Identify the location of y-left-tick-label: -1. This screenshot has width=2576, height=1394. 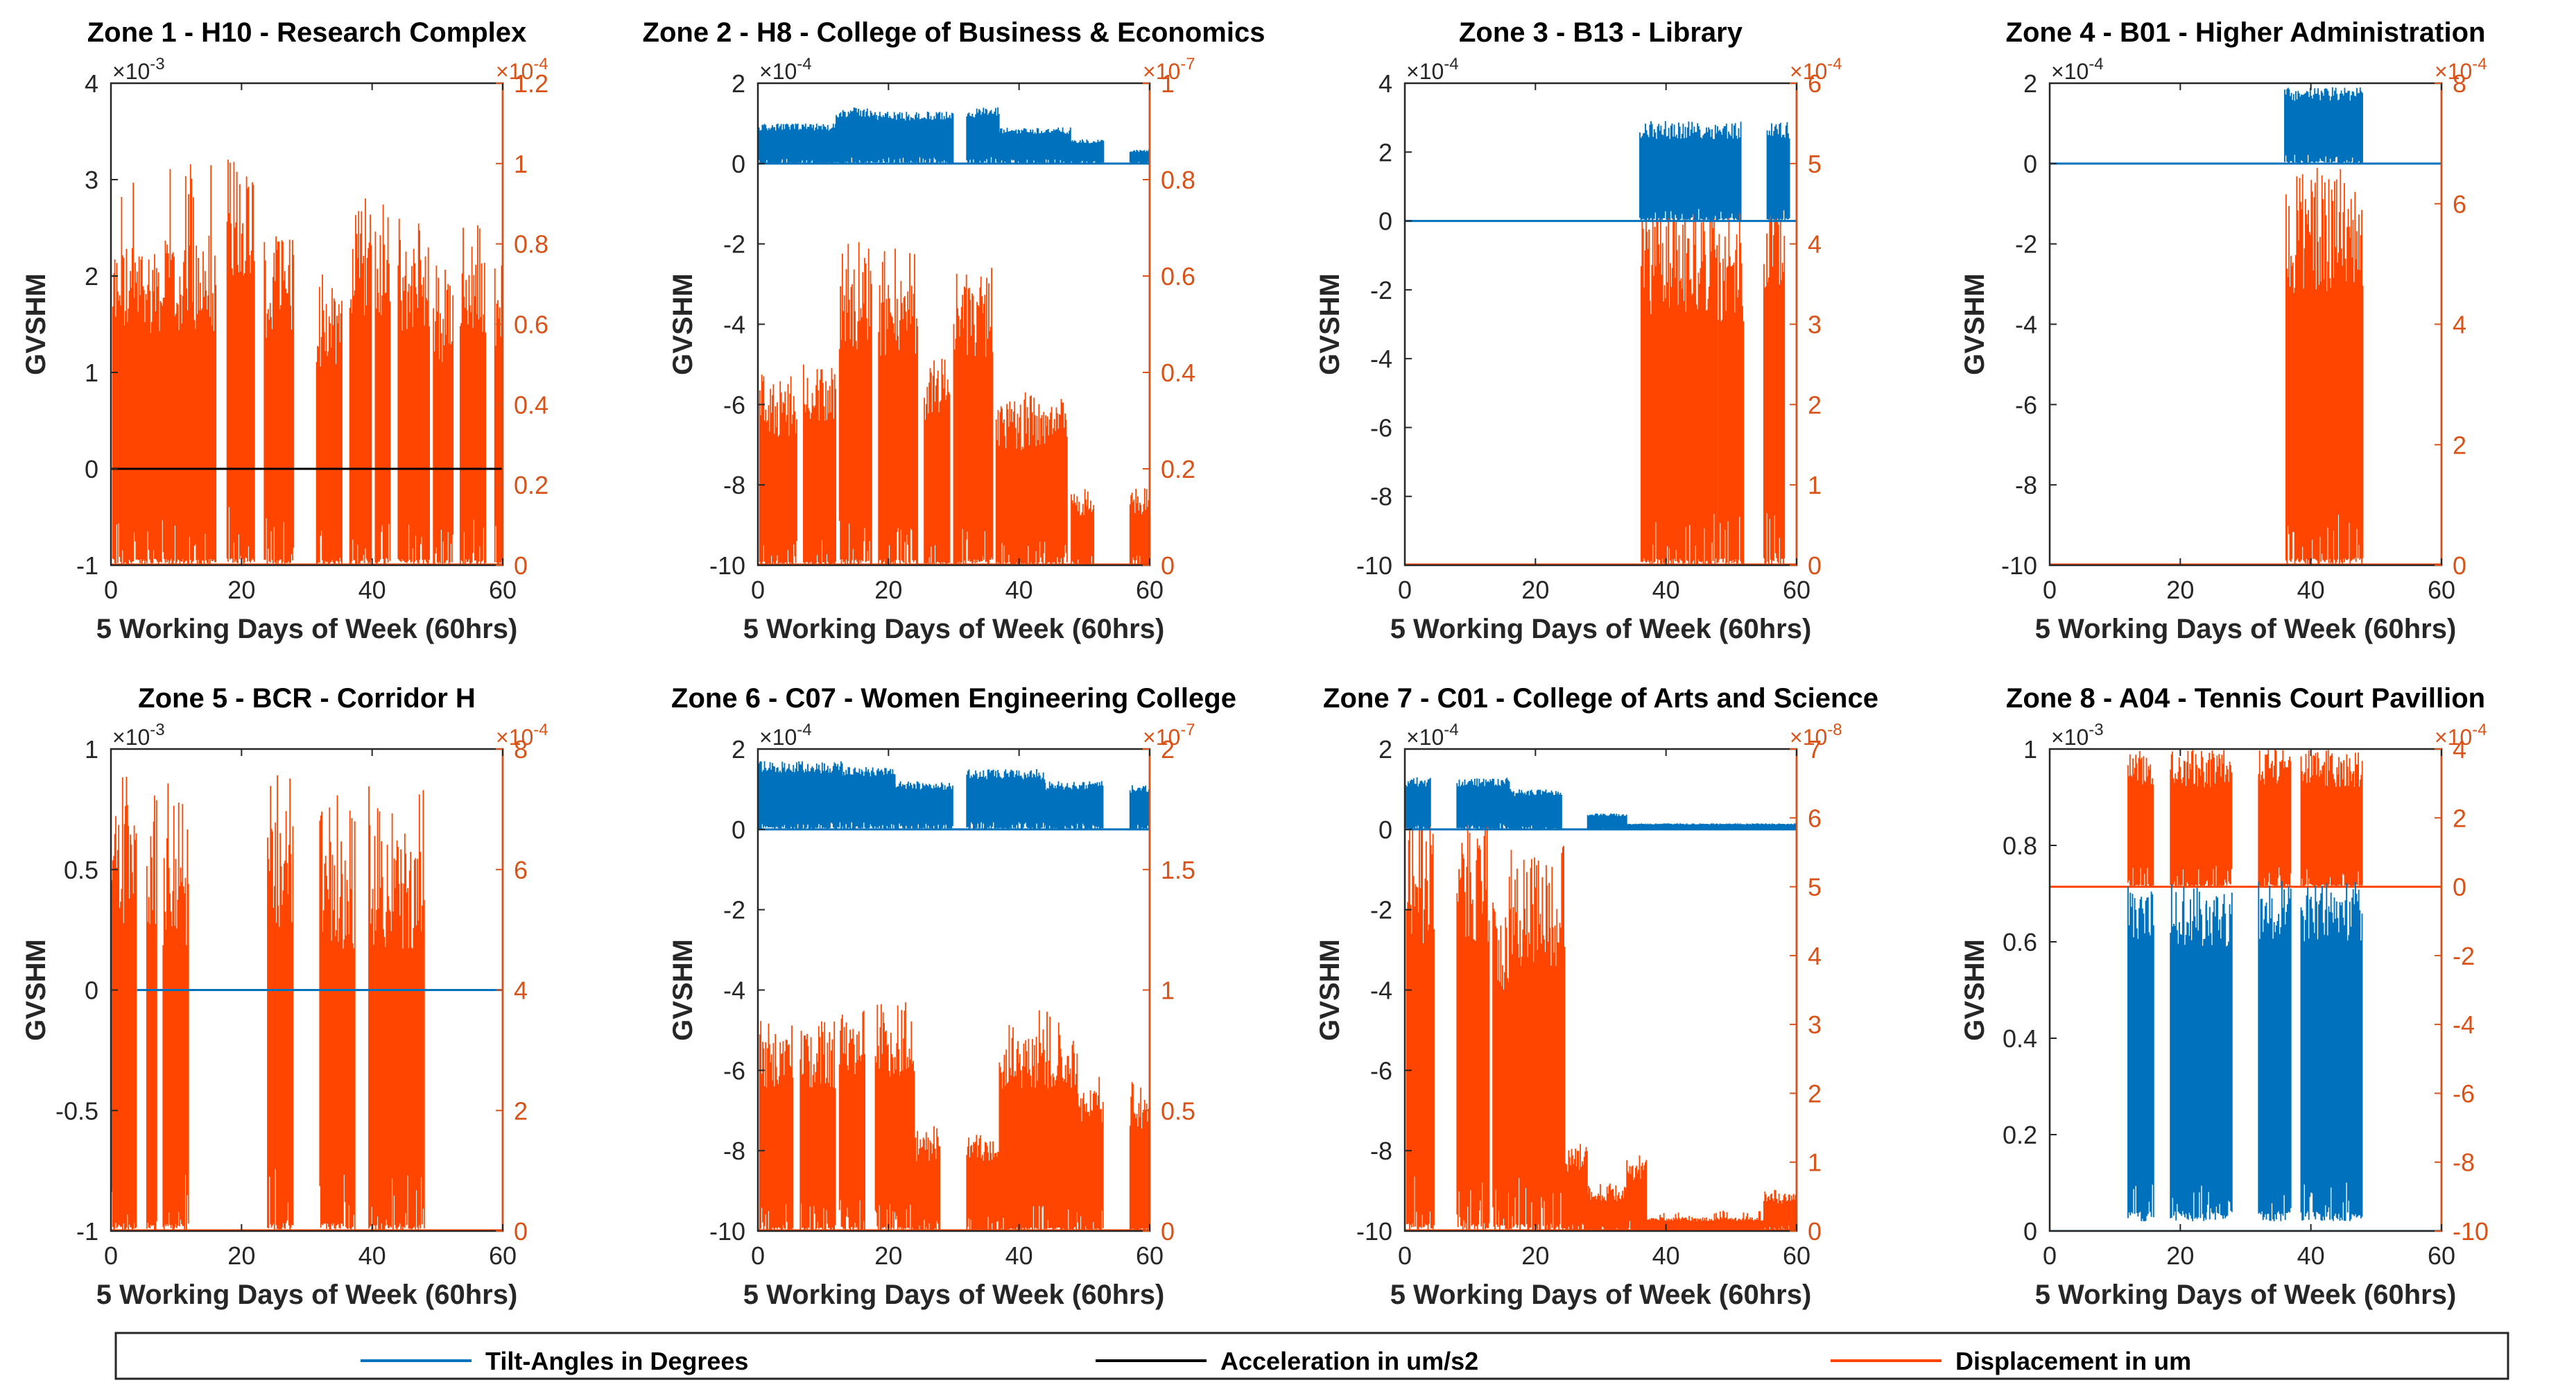
(87, 1231).